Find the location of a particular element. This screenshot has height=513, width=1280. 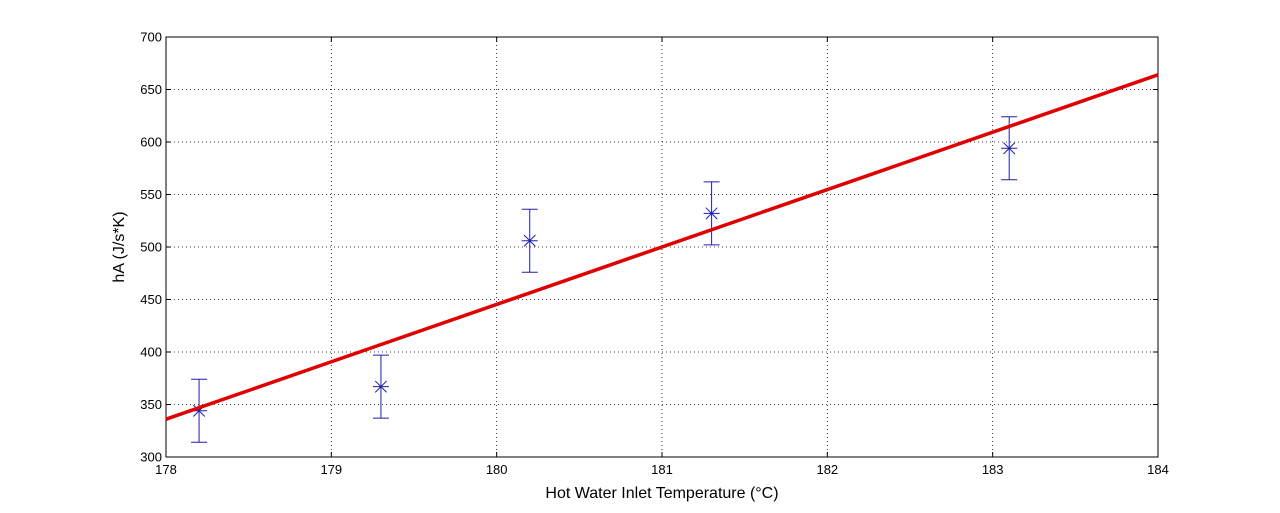

x-tick-label: 180 is located at coordinates (497, 469).